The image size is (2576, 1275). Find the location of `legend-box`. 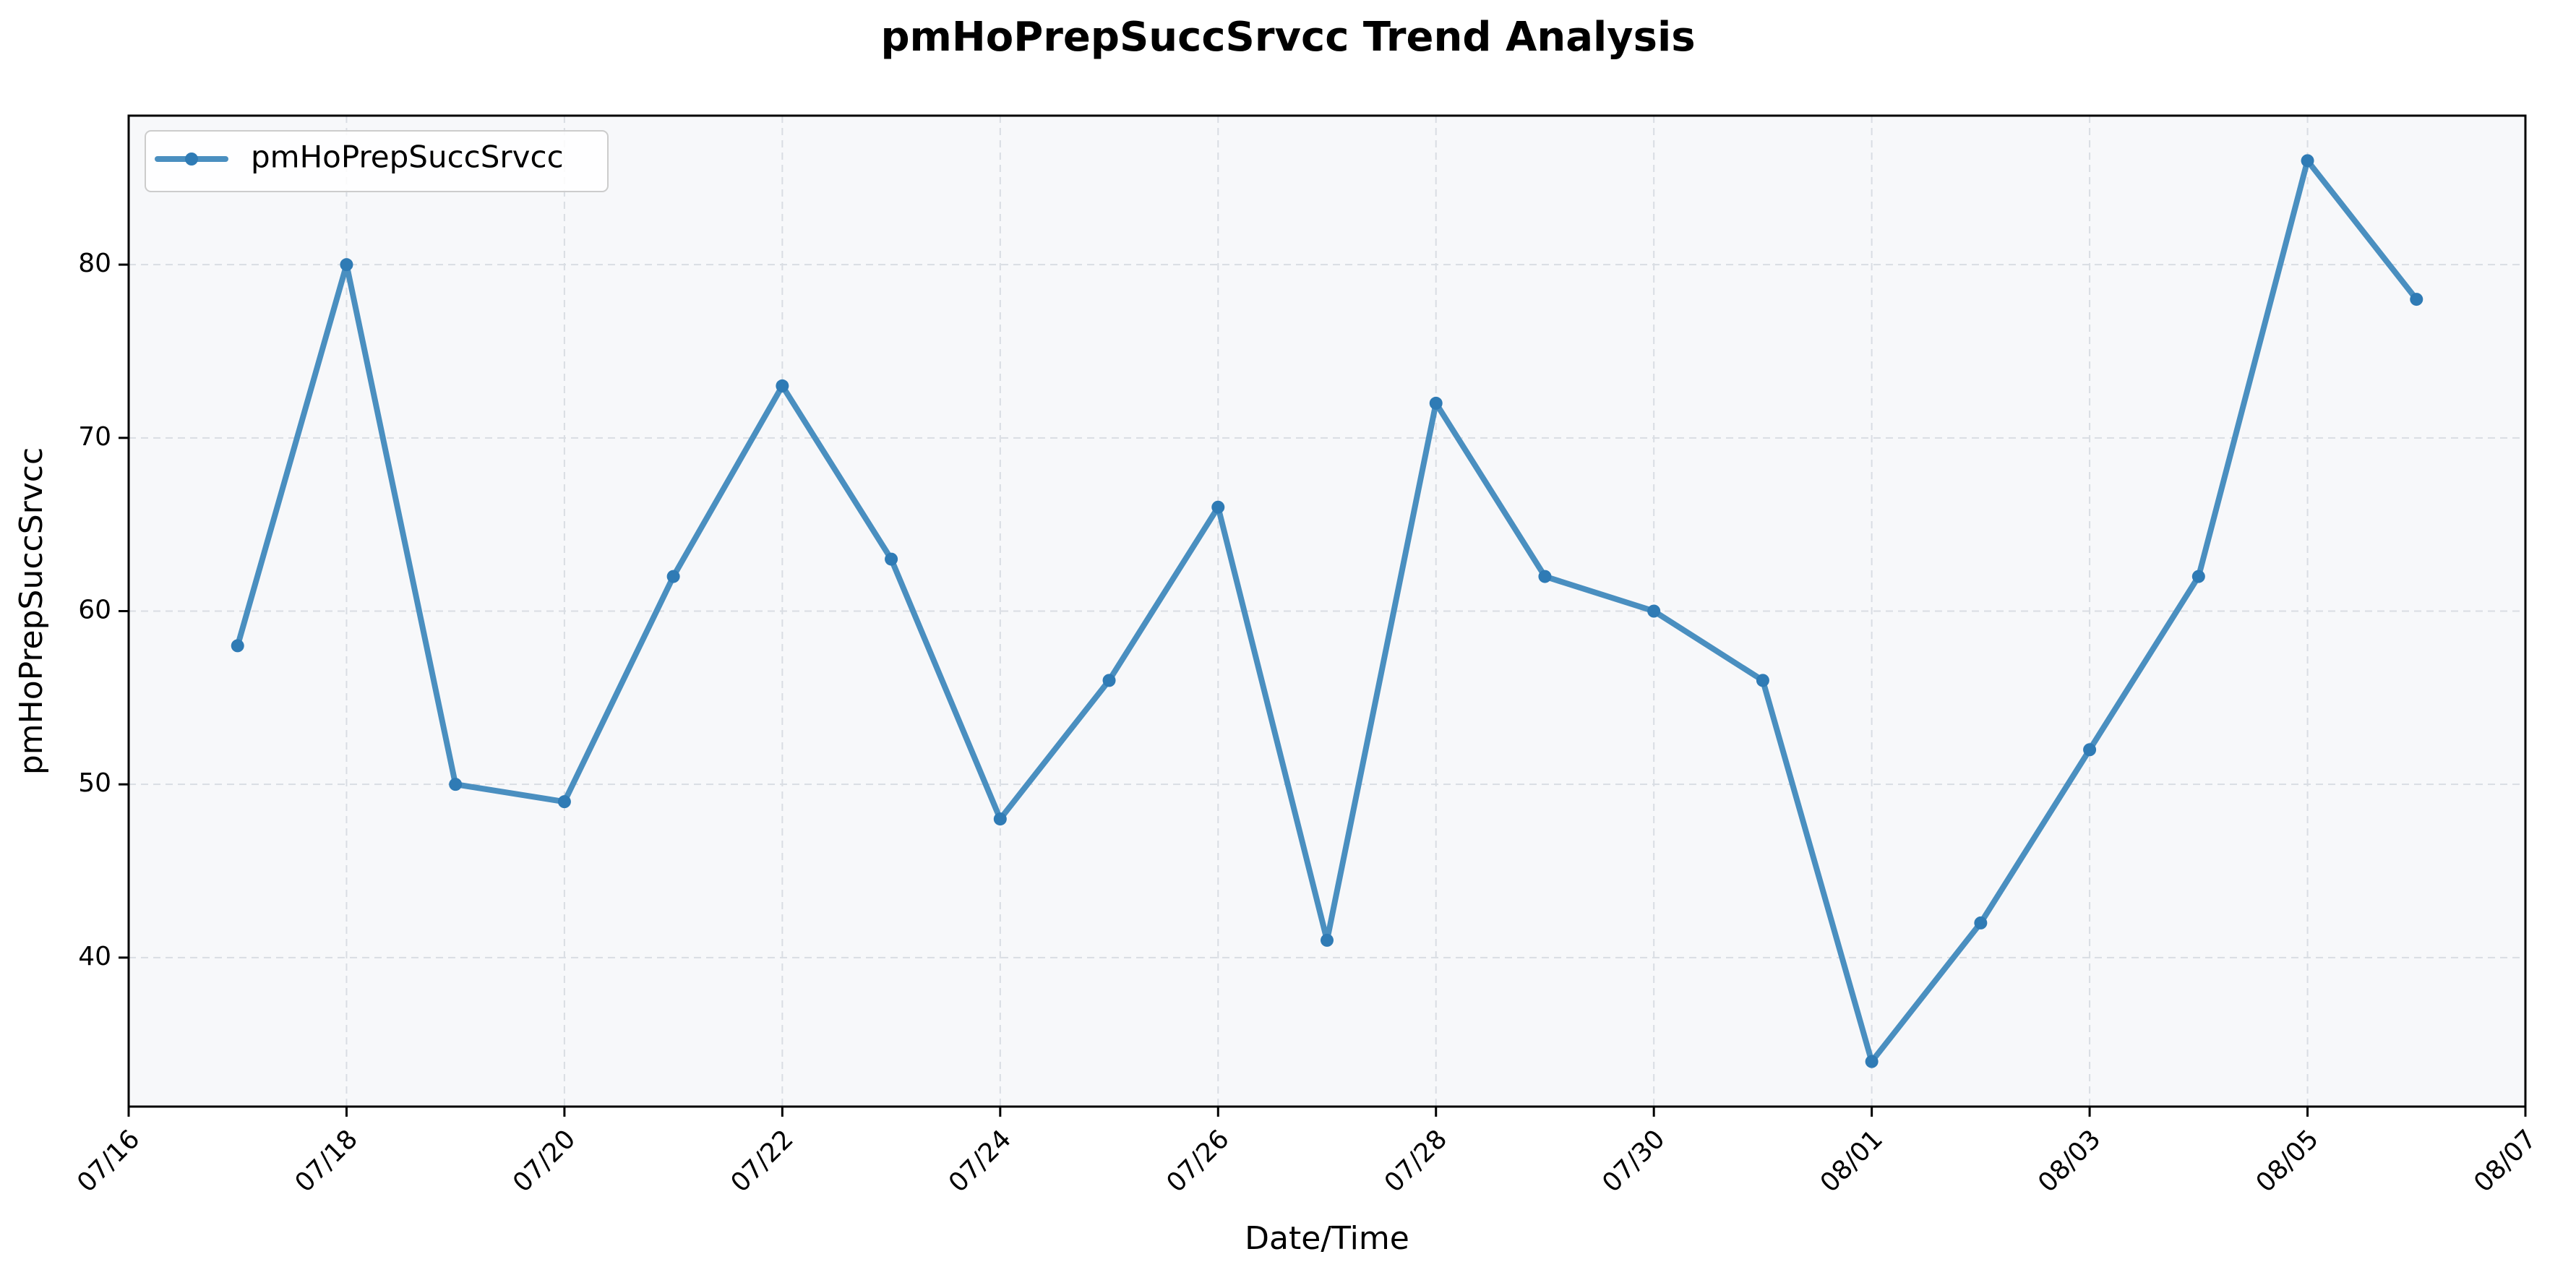

legend-box is located at coordinates (377, 161).